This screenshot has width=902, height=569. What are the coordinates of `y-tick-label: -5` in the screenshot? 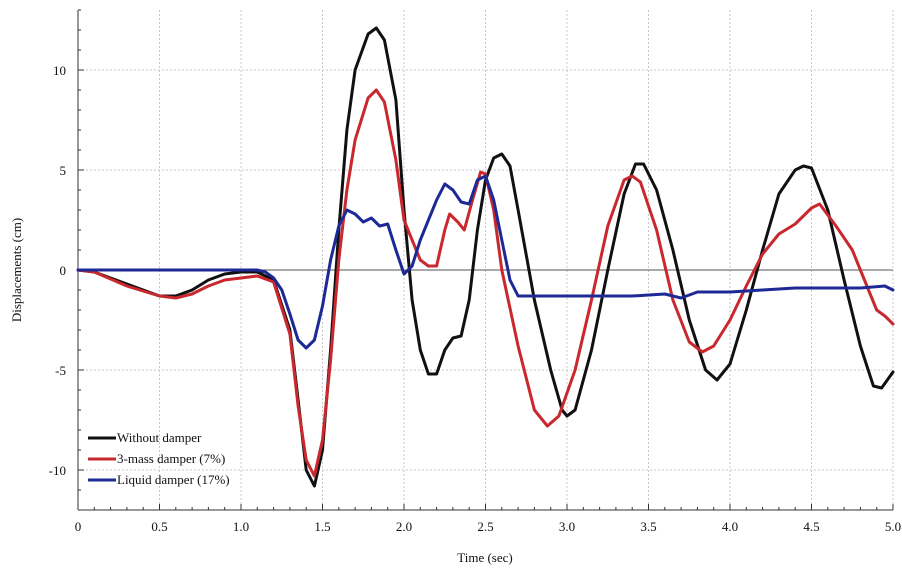 It's located at (60, 370).